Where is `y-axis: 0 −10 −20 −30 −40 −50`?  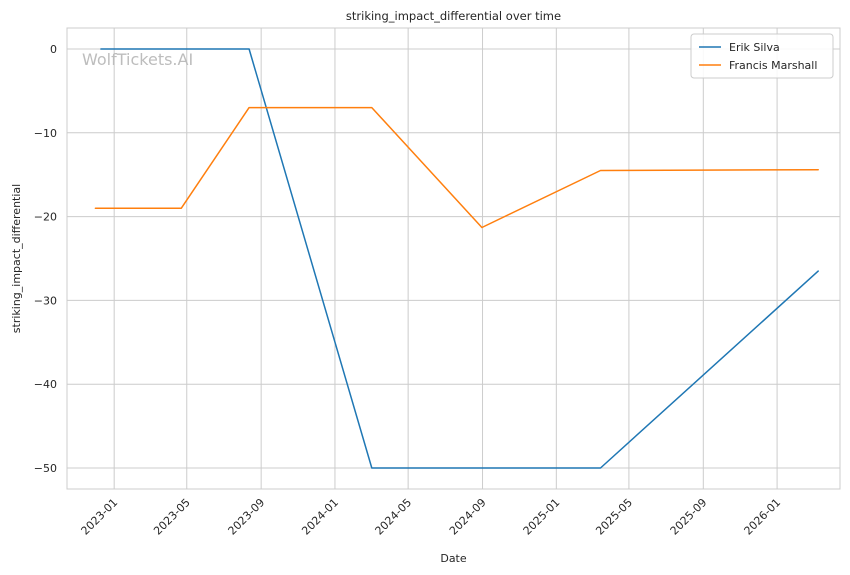 y-axis: 0 −10 −20 −30 −40 −50 is located at coordinates (45, 259).